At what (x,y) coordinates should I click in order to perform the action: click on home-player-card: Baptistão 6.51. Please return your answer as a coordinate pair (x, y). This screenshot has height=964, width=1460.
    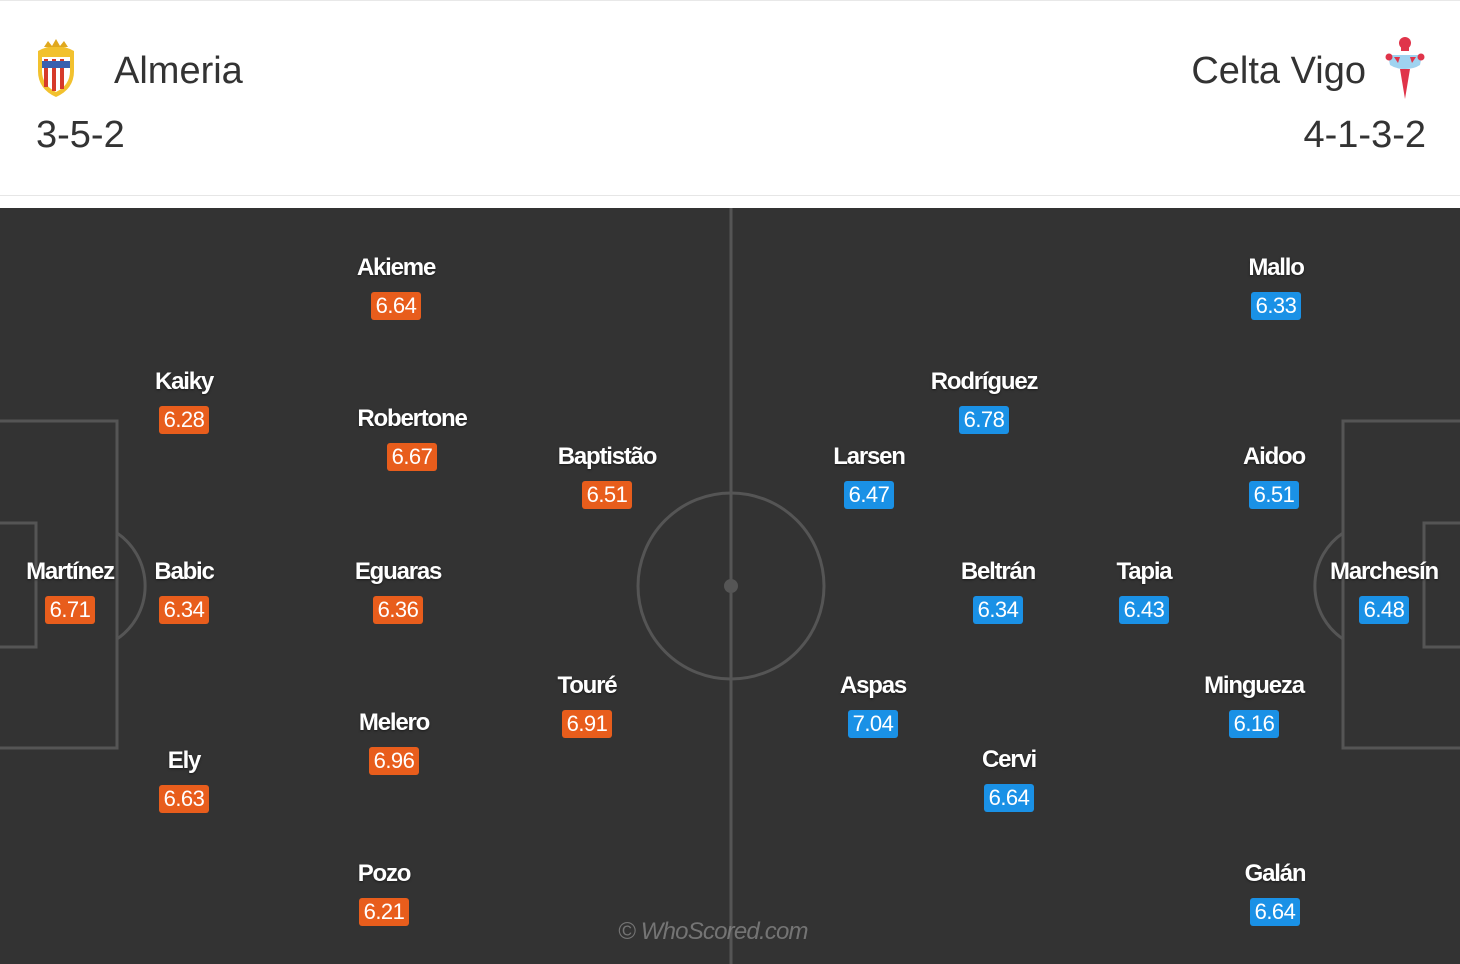
    Looking at the image, I should click on (607, 476).